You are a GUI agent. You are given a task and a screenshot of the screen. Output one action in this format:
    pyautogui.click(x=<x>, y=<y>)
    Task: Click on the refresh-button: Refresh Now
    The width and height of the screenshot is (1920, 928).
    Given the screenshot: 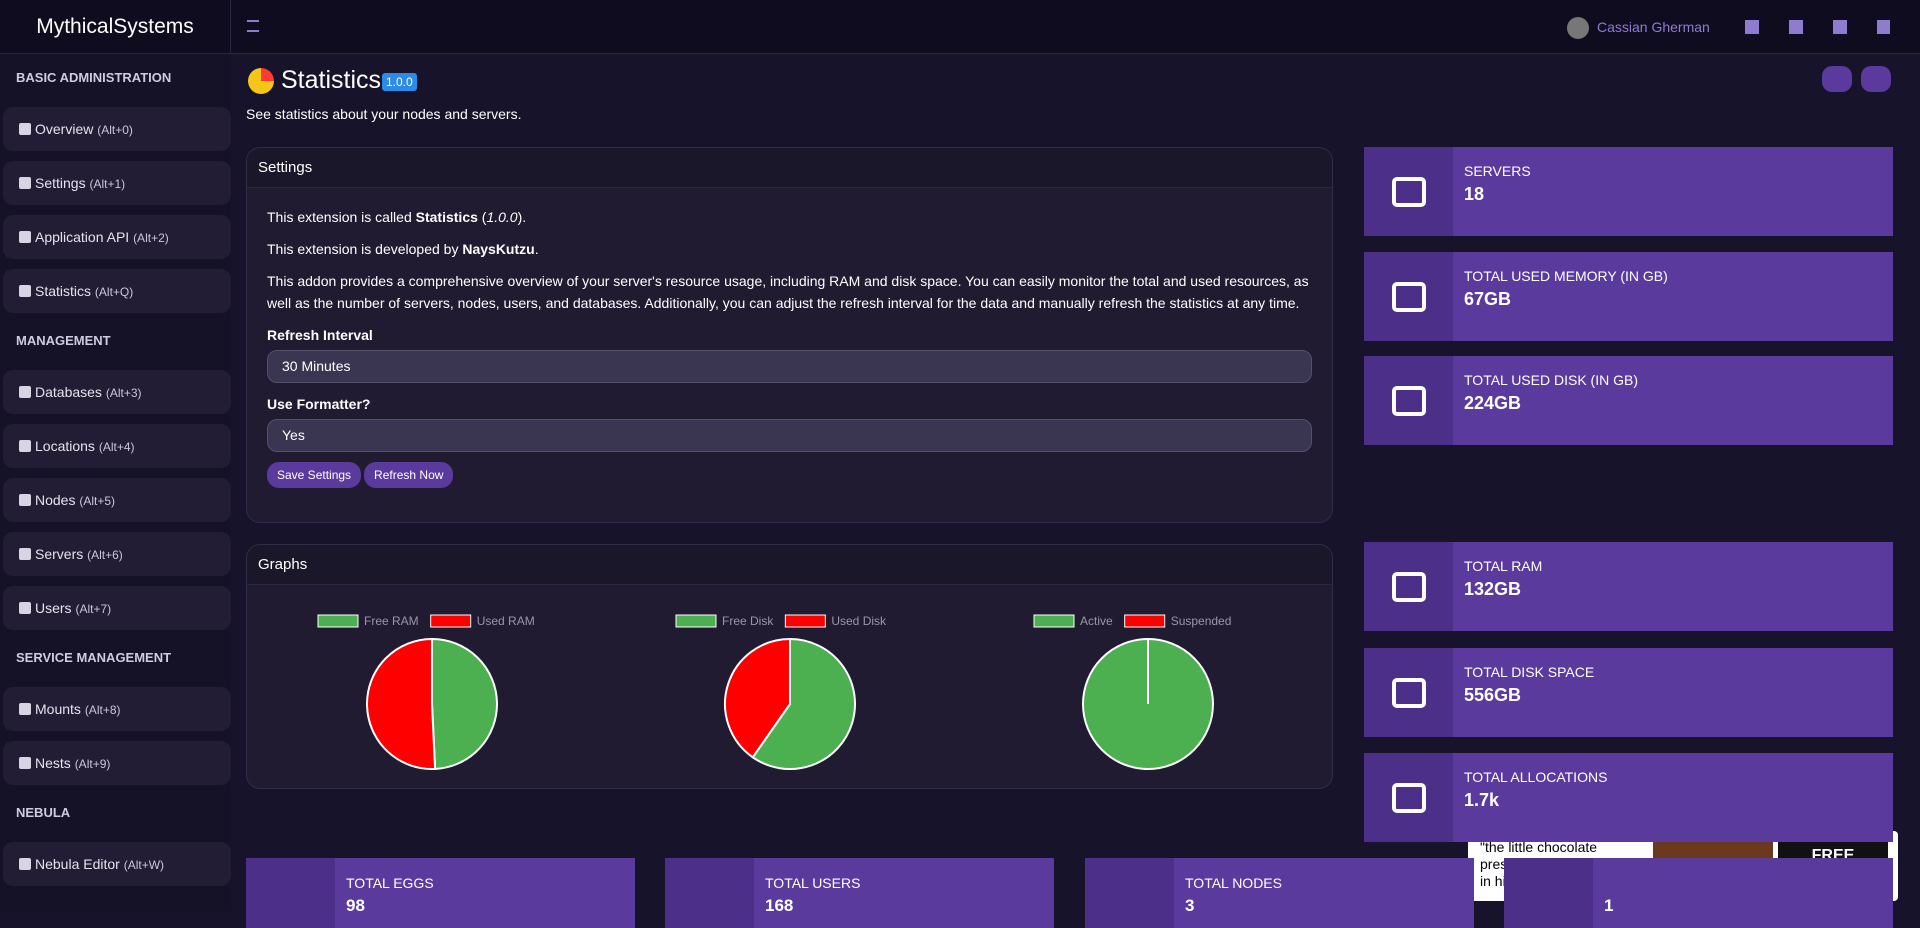 What is the action you would take?
    pyautogui.click(x=409, y=475)
    